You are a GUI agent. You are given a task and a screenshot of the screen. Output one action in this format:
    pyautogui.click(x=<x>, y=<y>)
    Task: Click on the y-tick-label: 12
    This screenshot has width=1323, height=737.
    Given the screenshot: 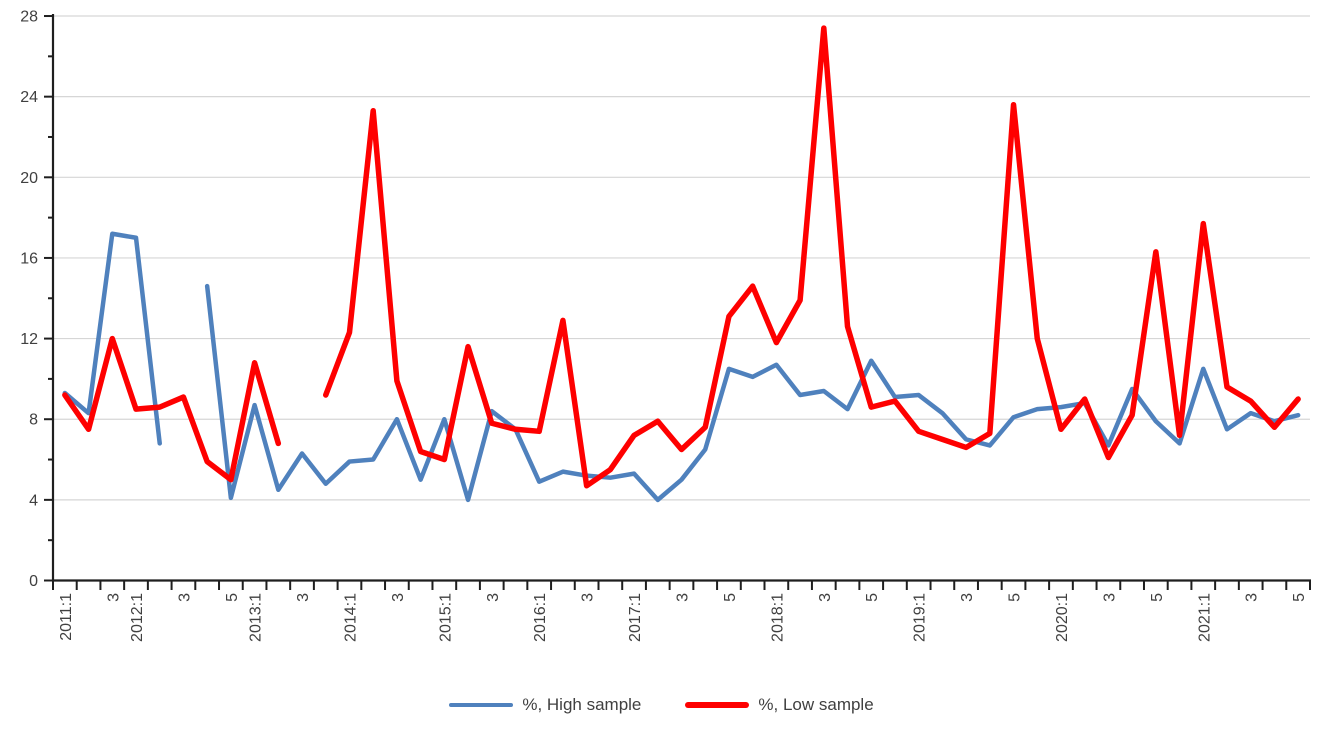 What is the action you would take?
    pyautogui.click(x=29, y=339)
    